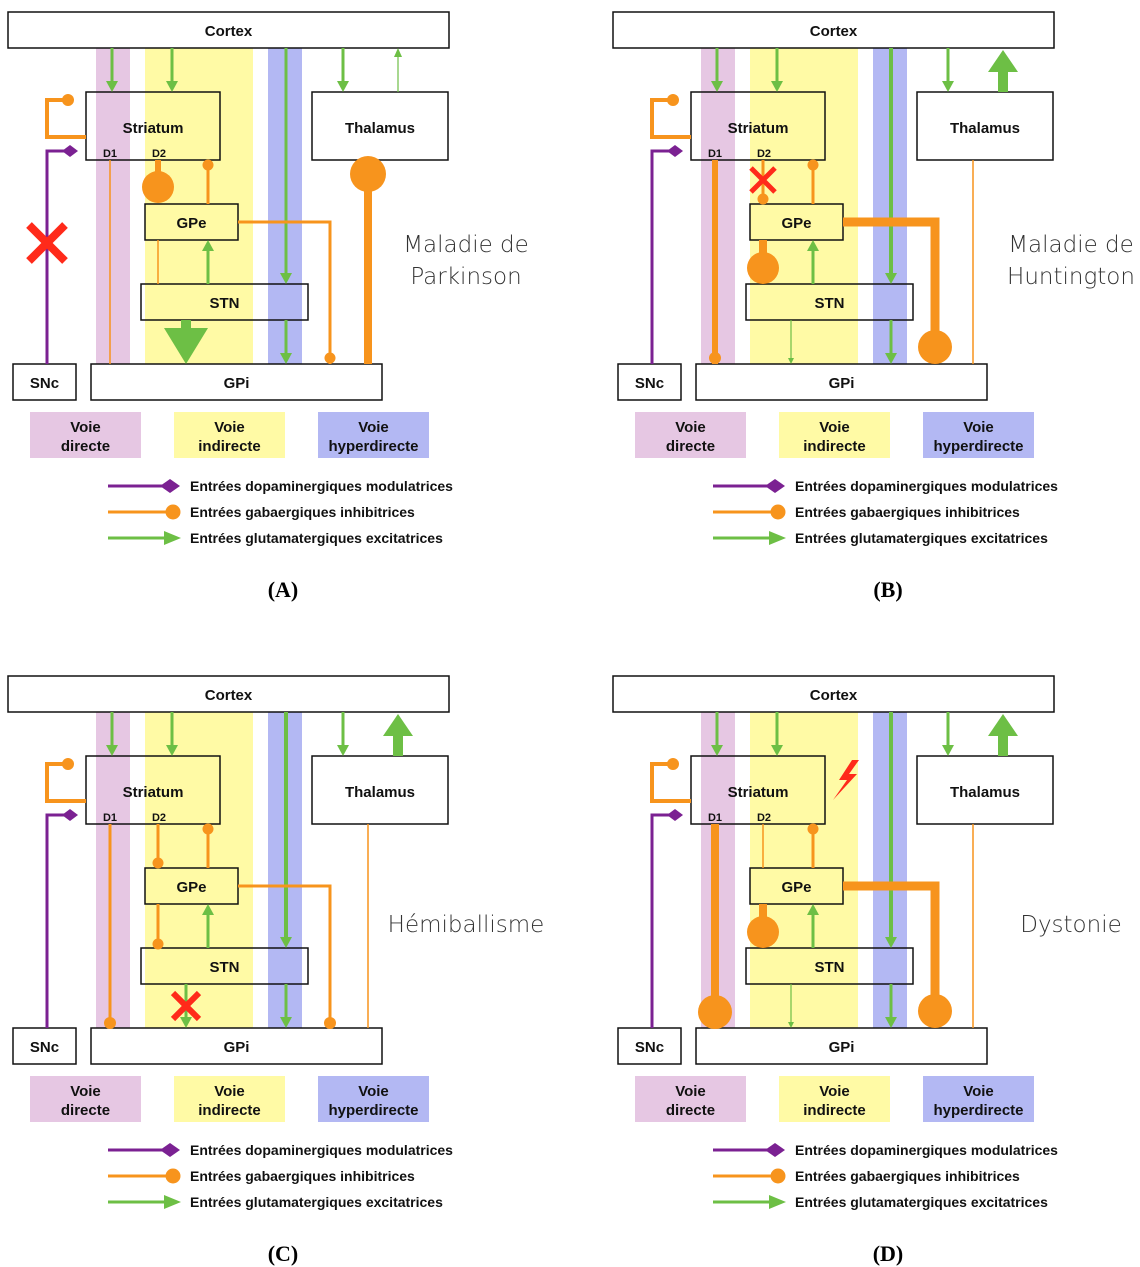 The height and width of the screenshot is (1267, 1140). I want to click on condition-label-line2: Huntington, so click(1071, 277).